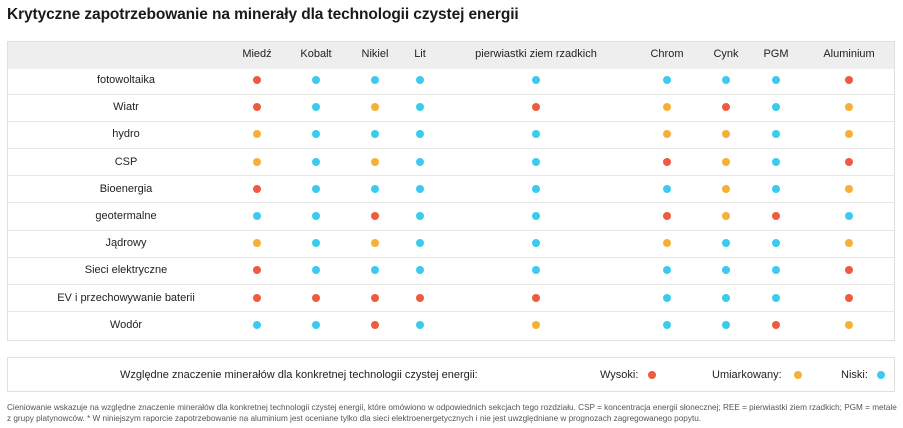  What do you see at coordinates (881, 375) in the screenshot?
I see `legend-low-dot` at bounding box center [881, 375].